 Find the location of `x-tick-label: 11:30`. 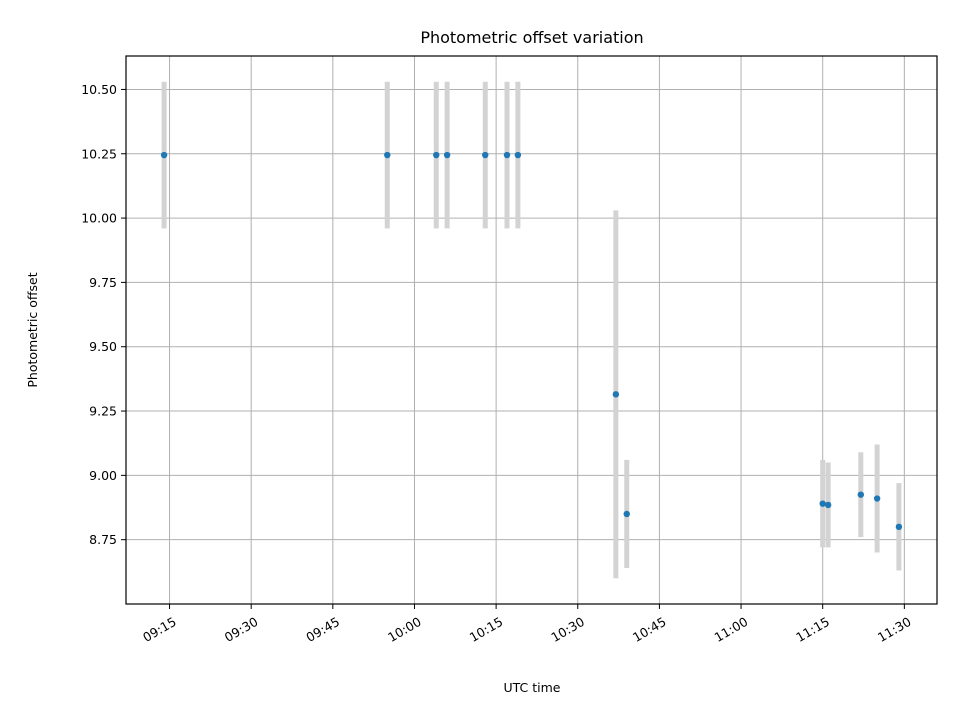

x-tick-label: 11:30 is located at coordinates (894, 629).